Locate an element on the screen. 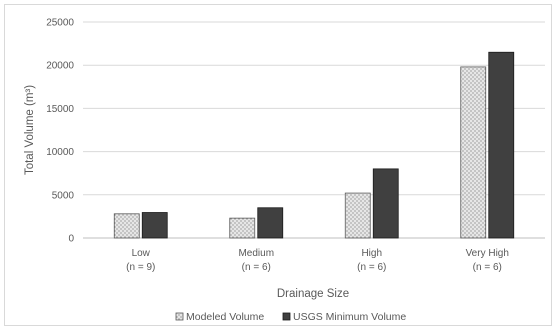 The image size is (558, 331). x-tick-label: Medium is located at coordinates (256, 253).